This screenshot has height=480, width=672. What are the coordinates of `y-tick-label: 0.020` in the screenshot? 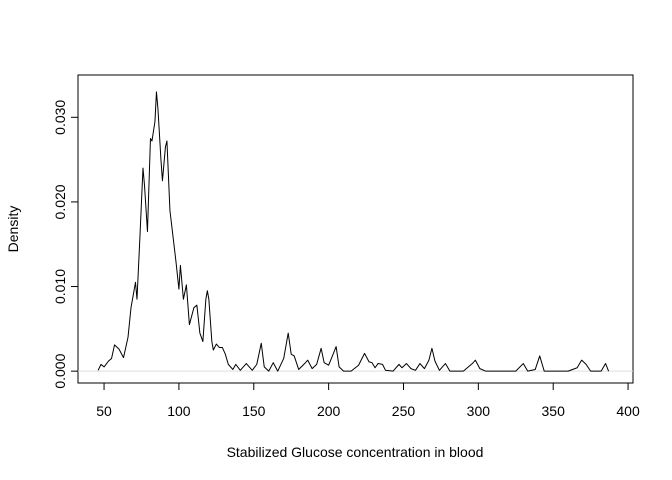 It's located at (60, 201).